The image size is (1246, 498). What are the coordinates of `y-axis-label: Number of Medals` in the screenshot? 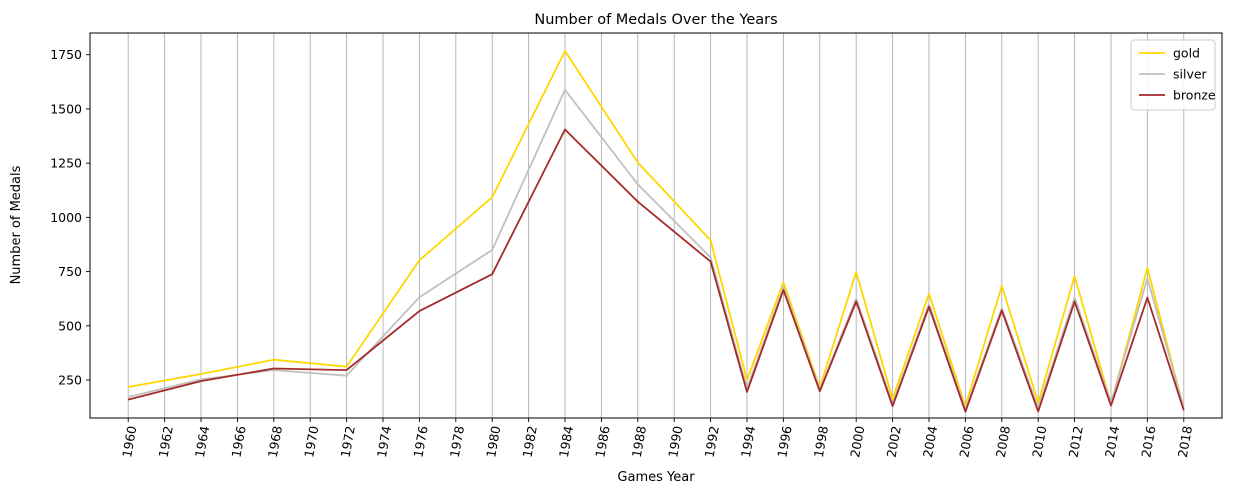 It's located at (16, 224).